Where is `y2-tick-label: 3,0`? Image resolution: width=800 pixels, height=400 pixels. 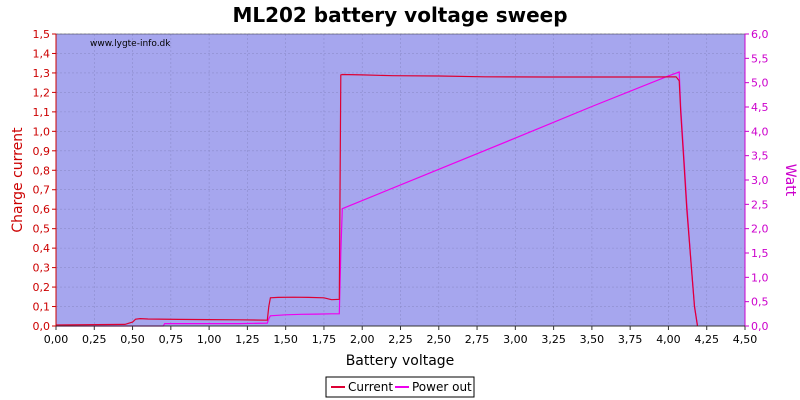
y2-tick-label: 3,0 is located at coordinates (760, 180).